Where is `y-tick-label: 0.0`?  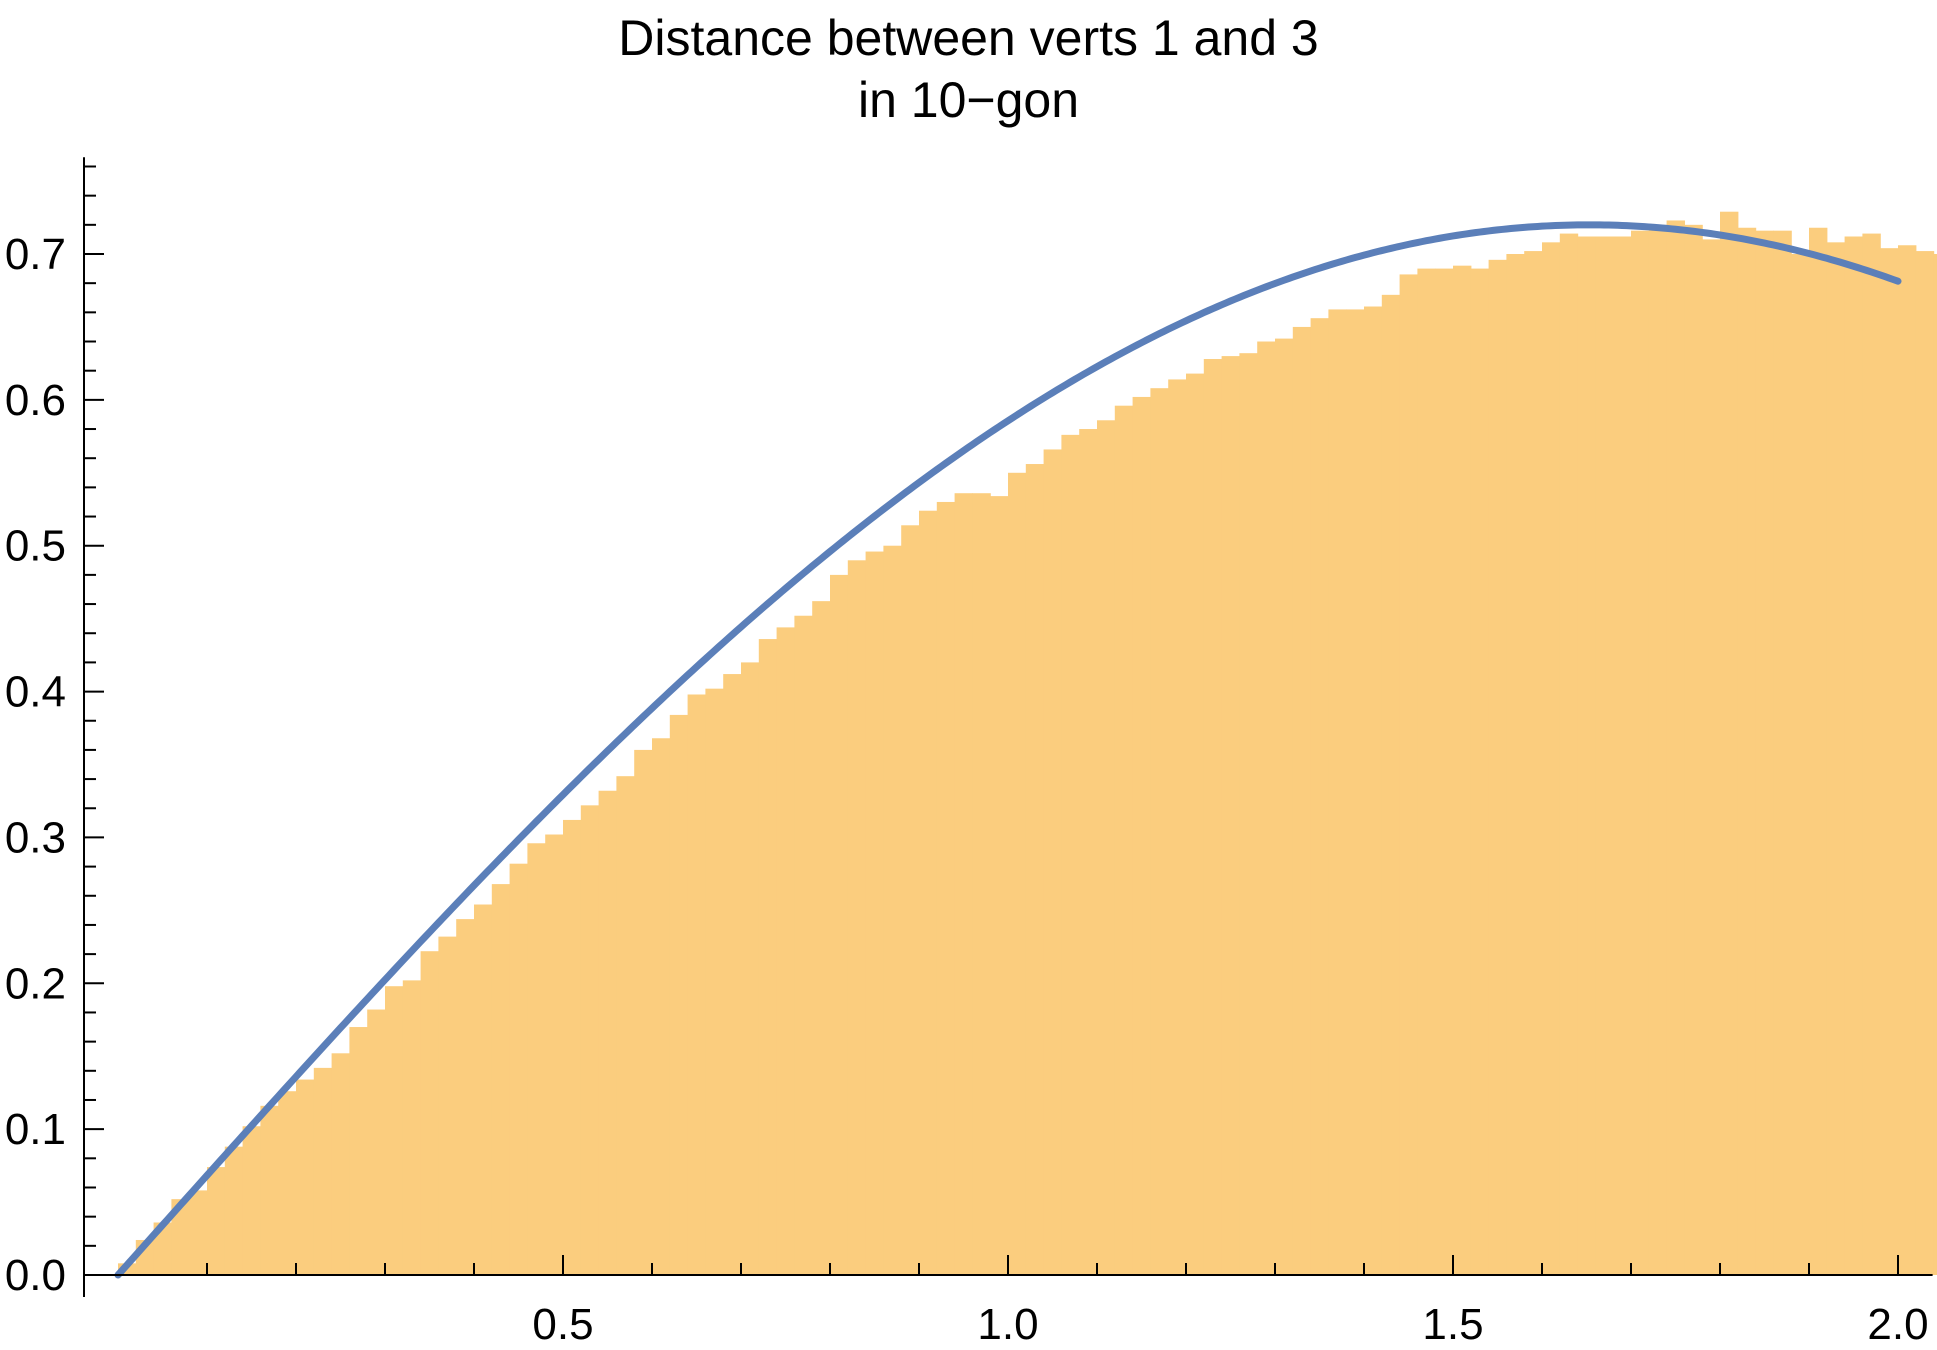 y-tick-label: 0.0 is located at coordinates (35, 1275).